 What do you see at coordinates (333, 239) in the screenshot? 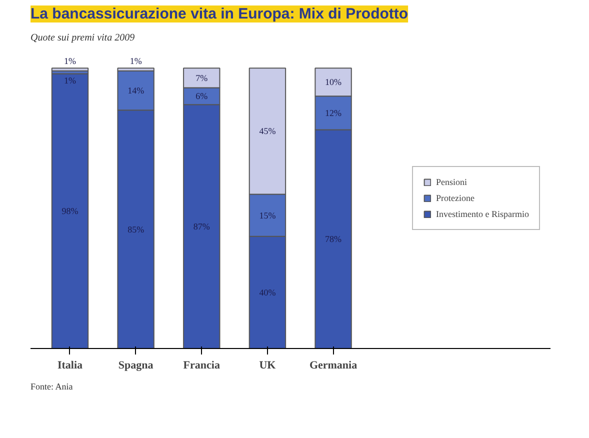
I see `data-label: 78%` at bounding box center [333, 239].